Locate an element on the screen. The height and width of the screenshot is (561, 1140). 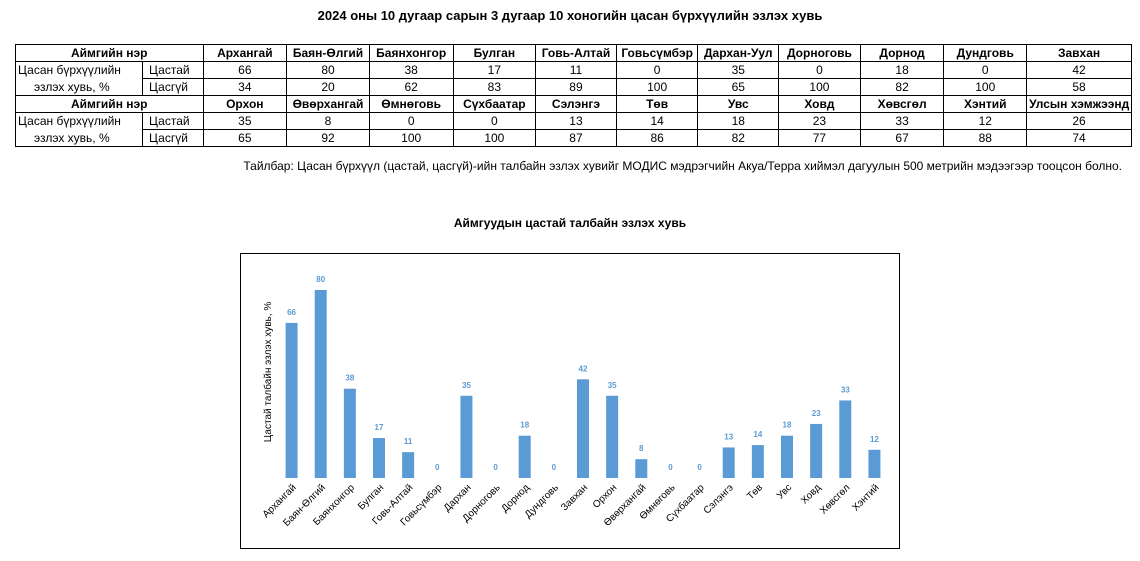
aimag-name-cell: Төв is located at coordinates (657, 104).